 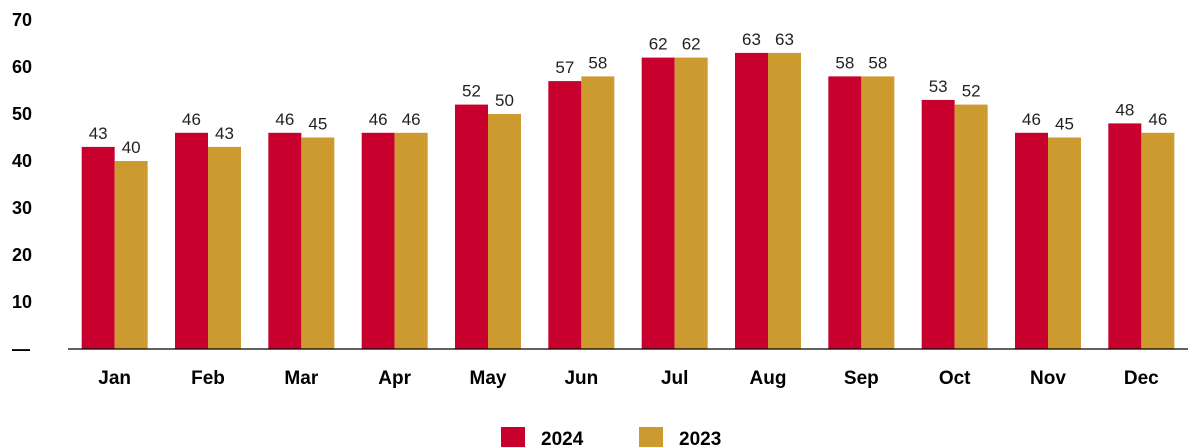 What do you see at coordinates (471, 91) in the screenshot?
I see `data-label-2024-may: 52` at bounding box center [471, 91].